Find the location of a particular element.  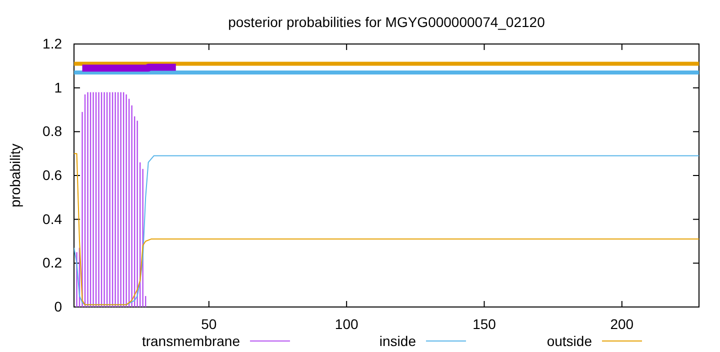

y-tick-label: 0.4 is located at coordinates (52, 218).